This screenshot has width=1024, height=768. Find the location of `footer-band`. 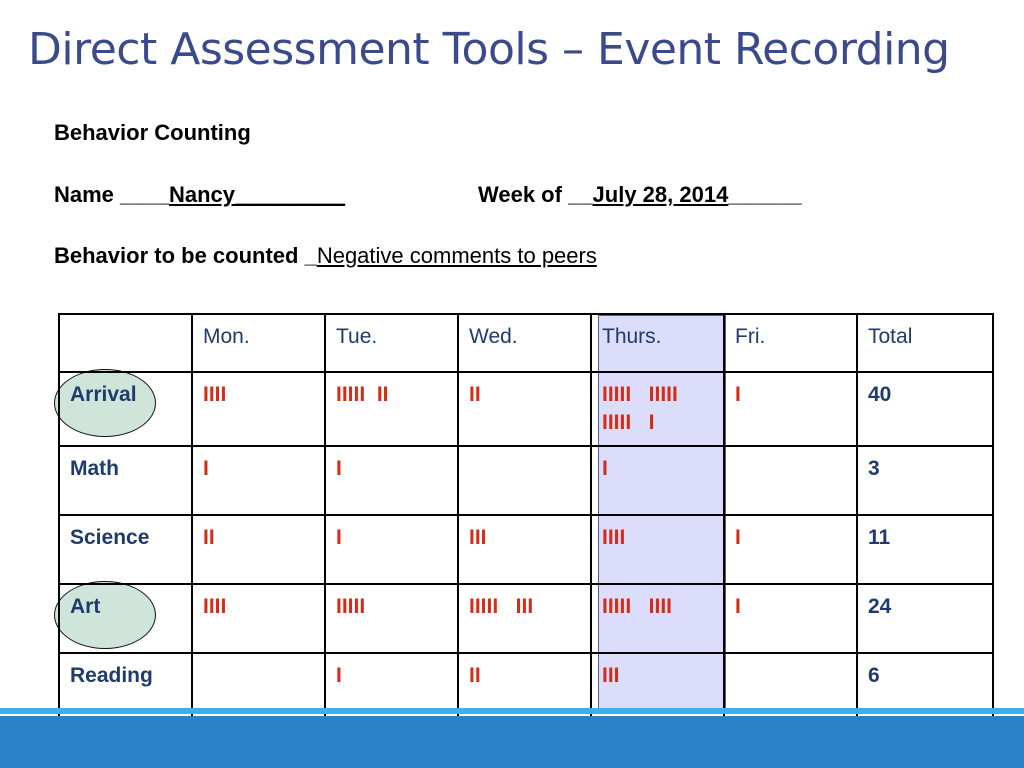

footer-band is located at coordinates (512, 742).